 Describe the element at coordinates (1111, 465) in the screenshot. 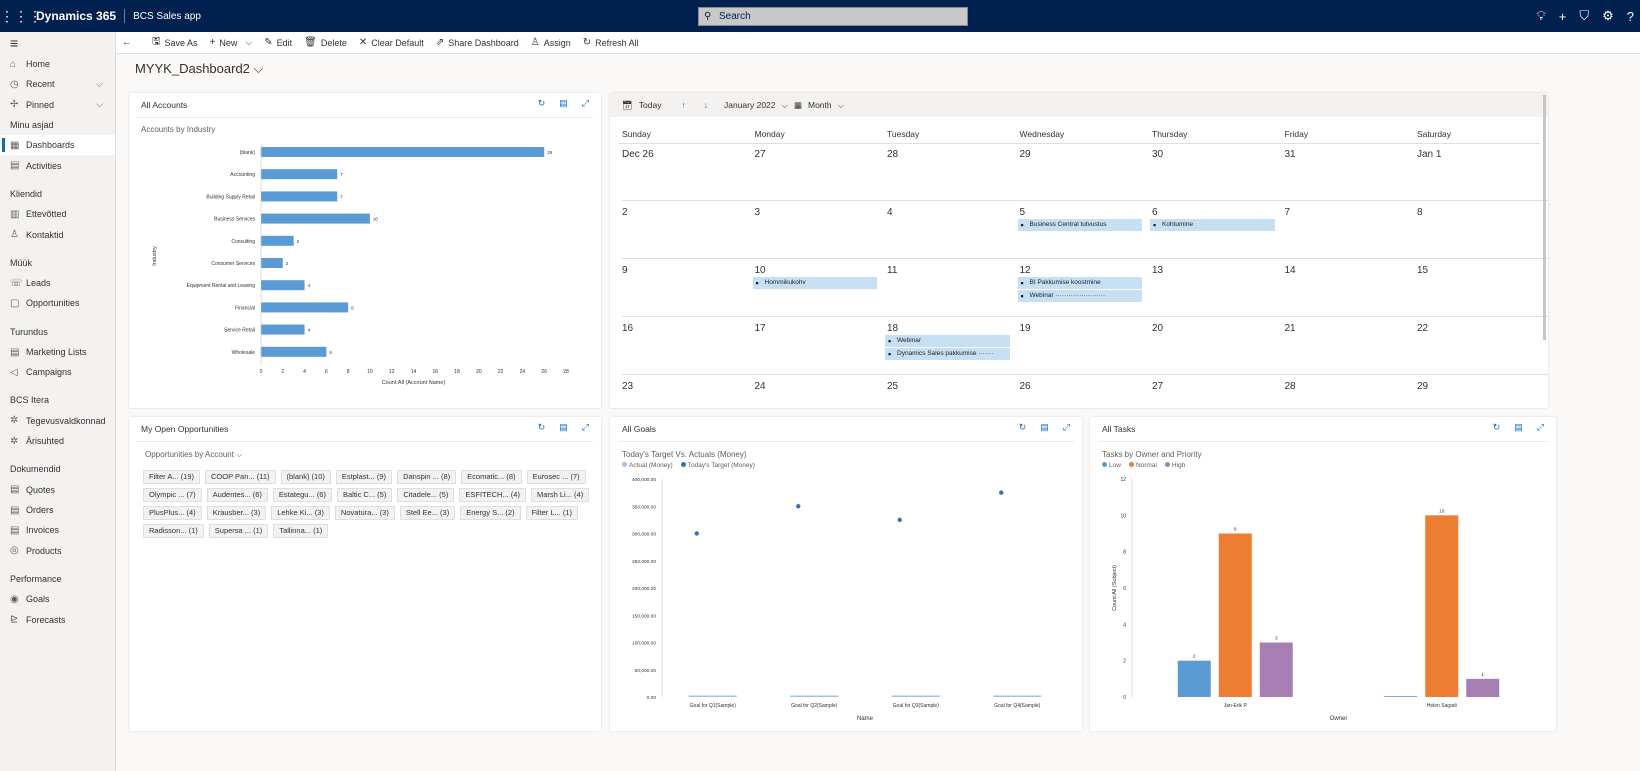

I see `legend-item: Low` at that location.